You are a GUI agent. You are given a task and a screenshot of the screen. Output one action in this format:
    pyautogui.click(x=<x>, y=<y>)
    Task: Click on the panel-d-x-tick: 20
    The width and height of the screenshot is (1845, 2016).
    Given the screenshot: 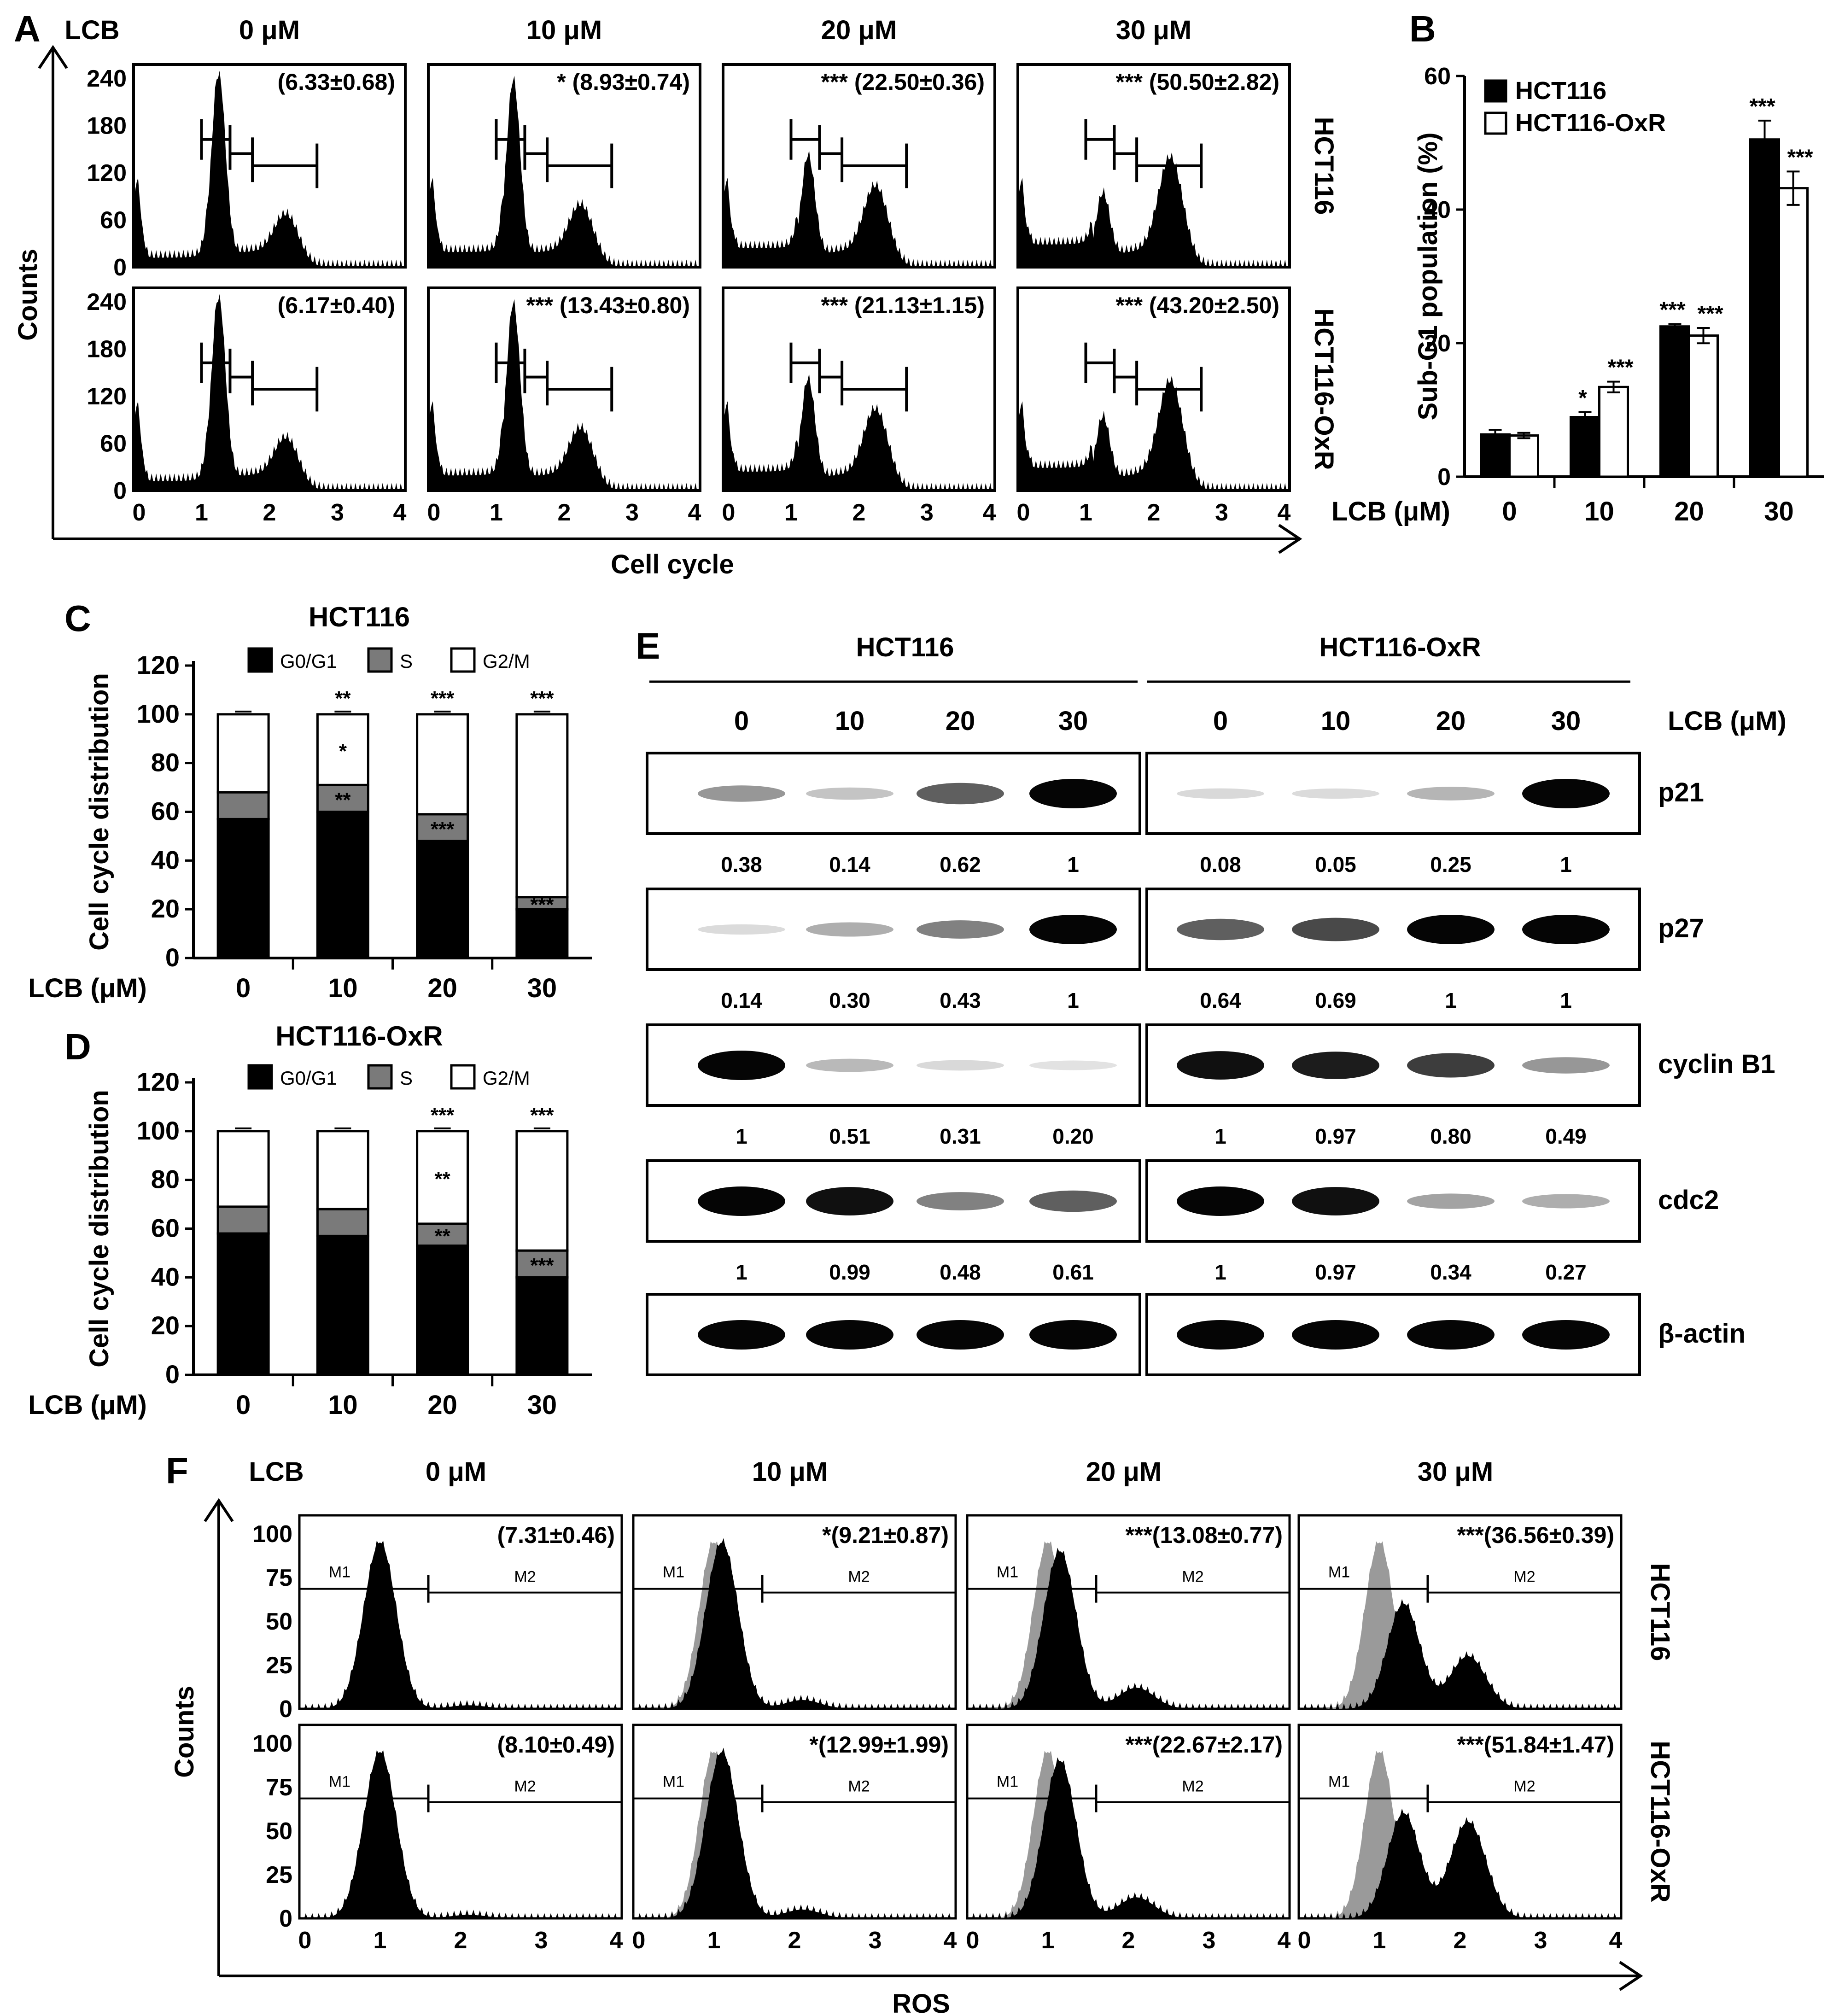 What is the action you would take?
    pyautogui.click(x=442, y=1405)
    